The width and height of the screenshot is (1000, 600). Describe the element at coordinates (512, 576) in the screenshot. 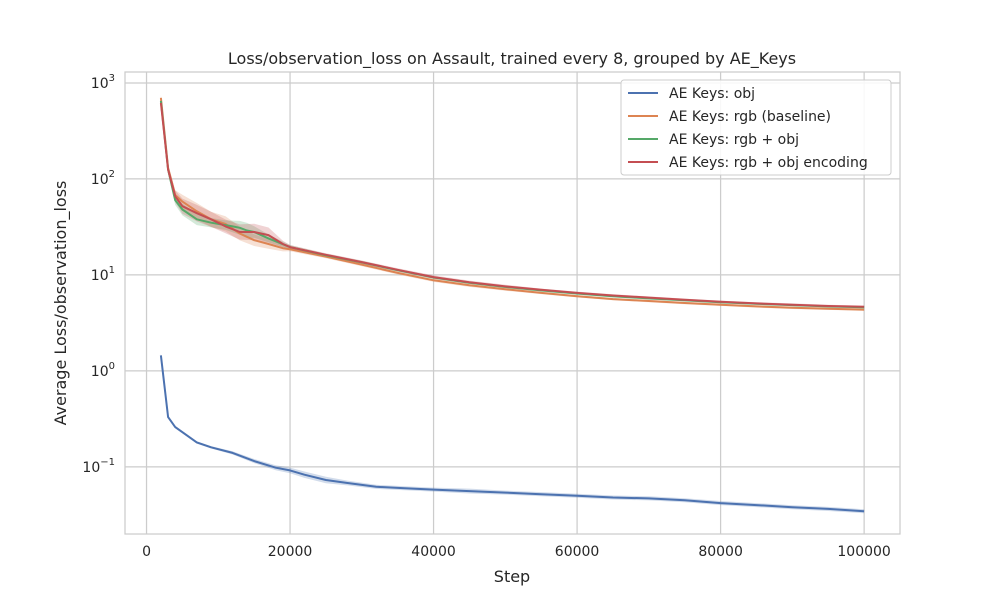

I see `x-axis-label: Step` at that location.